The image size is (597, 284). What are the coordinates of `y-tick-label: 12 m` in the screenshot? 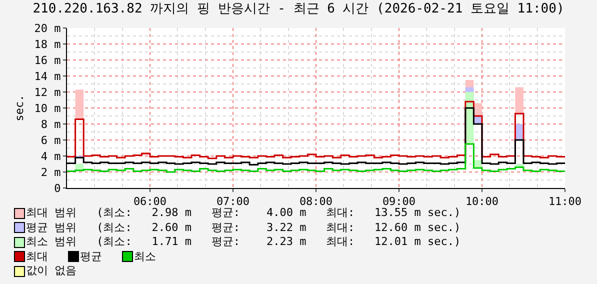 It's located at (48, 92).